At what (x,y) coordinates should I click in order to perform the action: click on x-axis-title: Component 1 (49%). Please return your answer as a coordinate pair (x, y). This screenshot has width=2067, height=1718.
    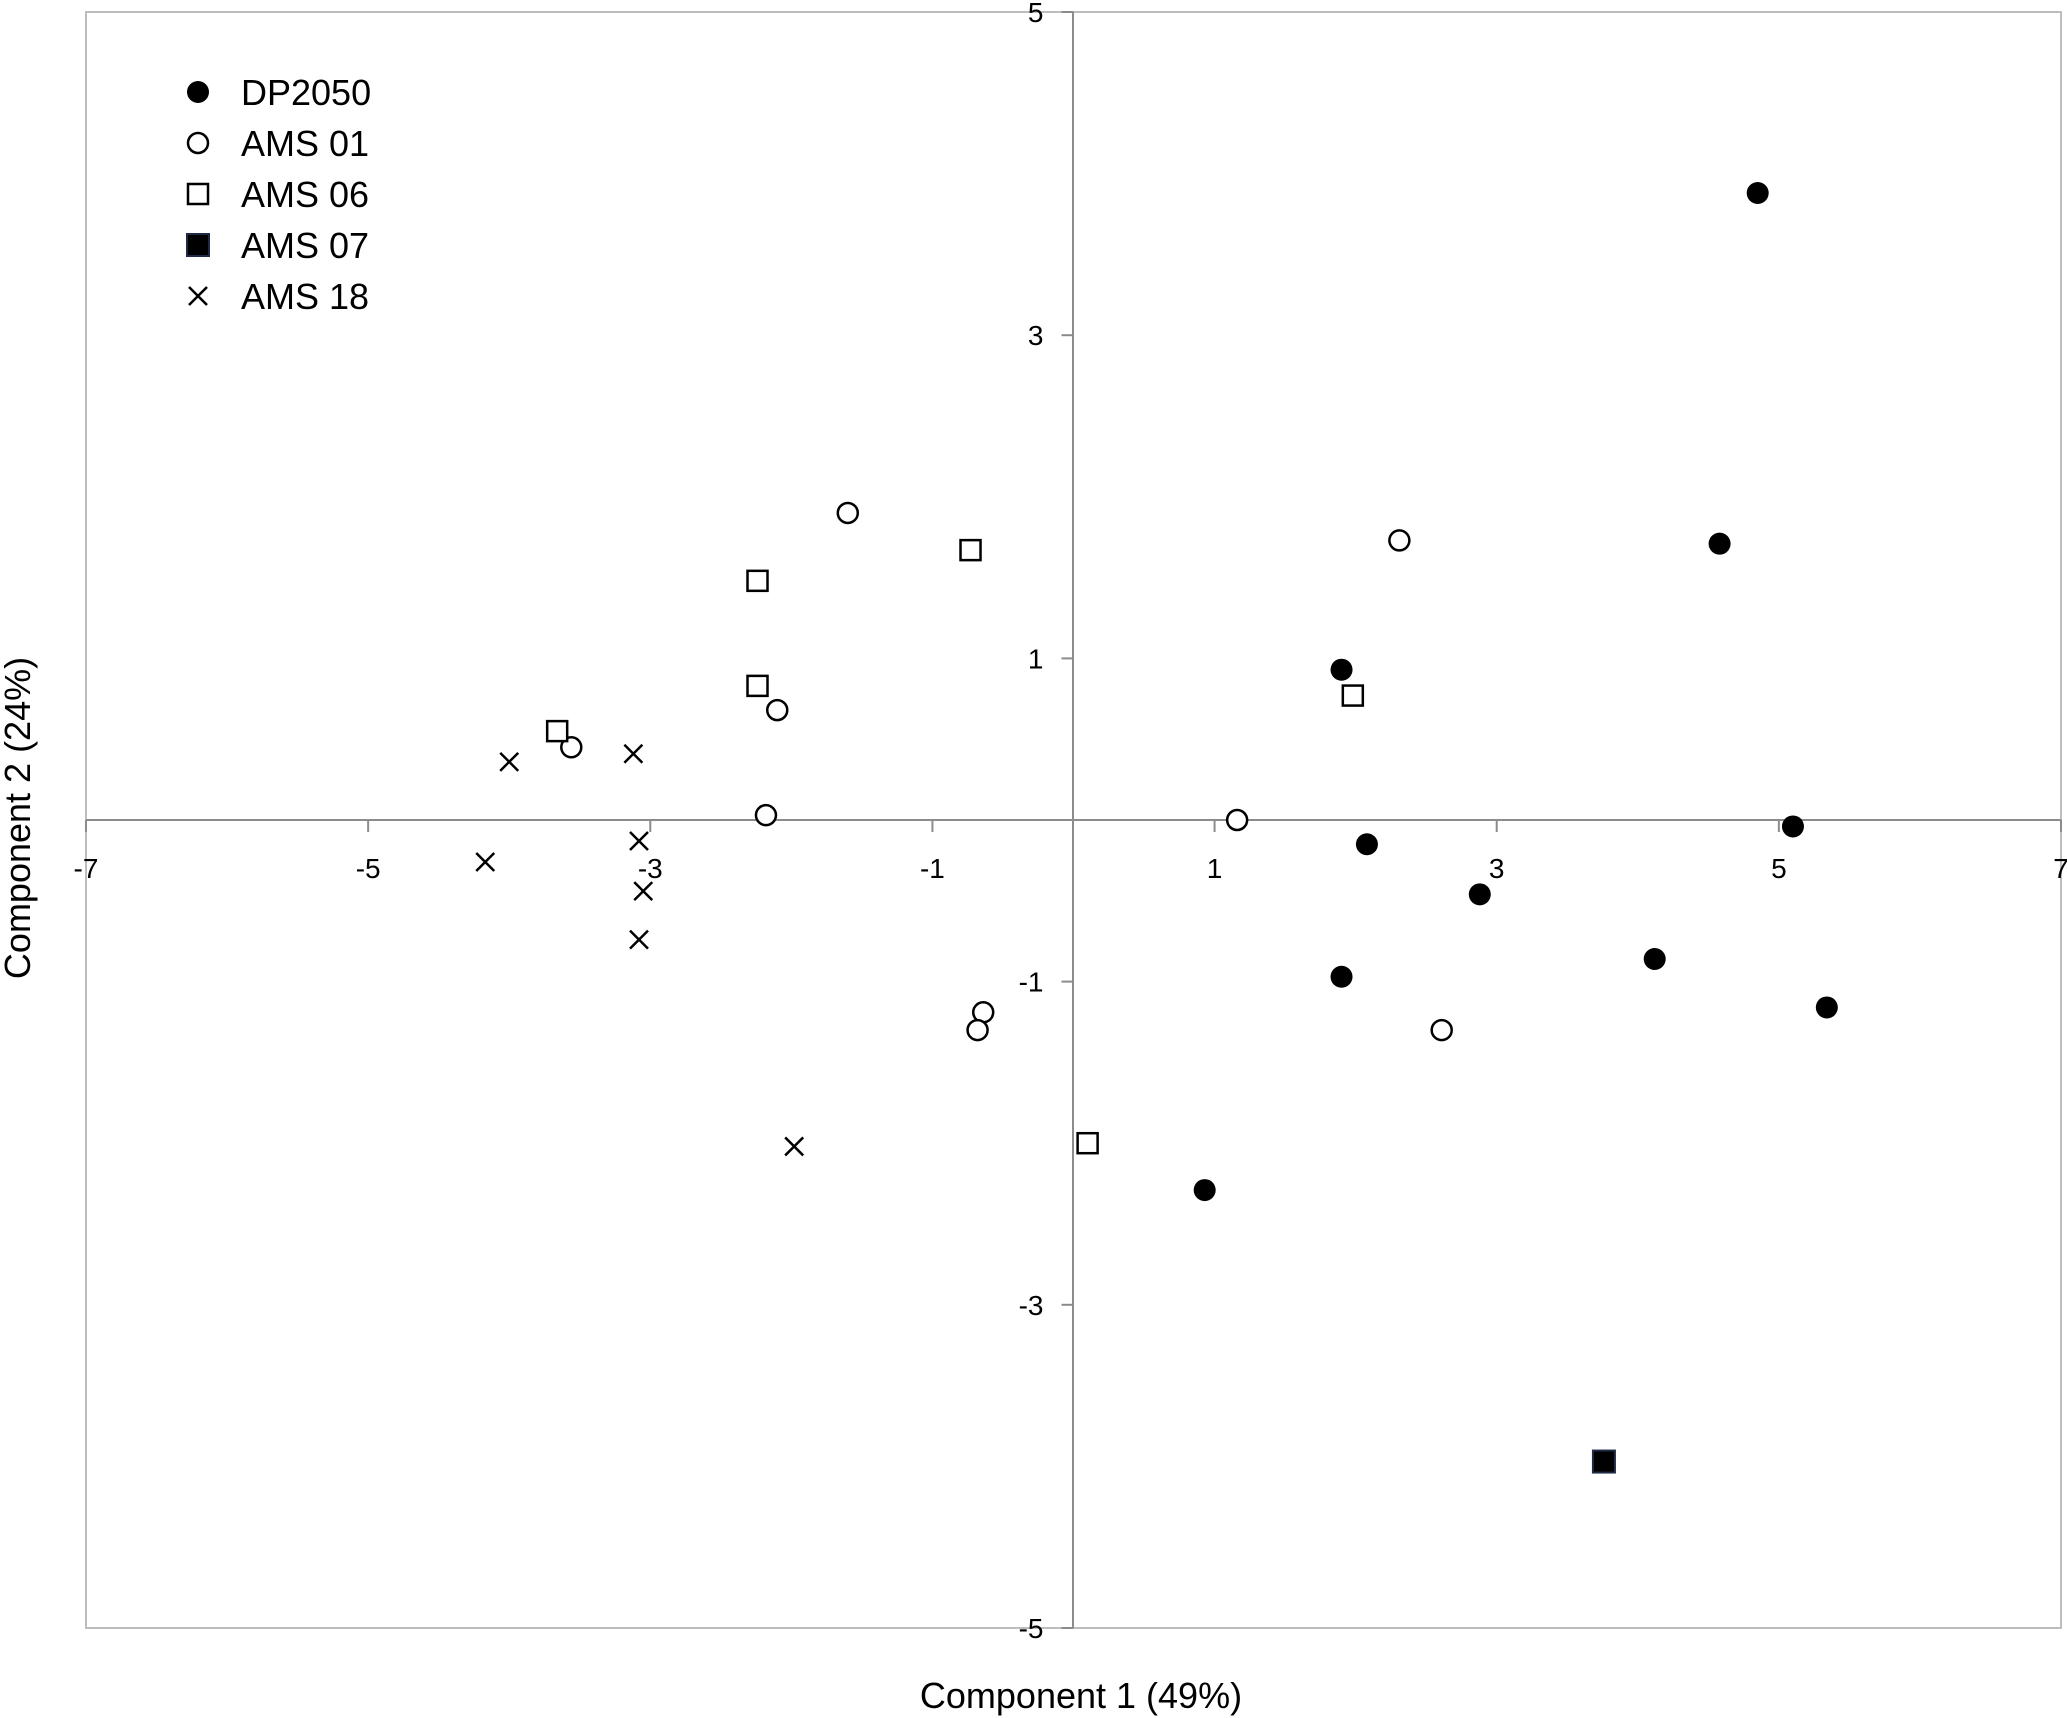
    Looking at the image, I should click on (1081, 1695).